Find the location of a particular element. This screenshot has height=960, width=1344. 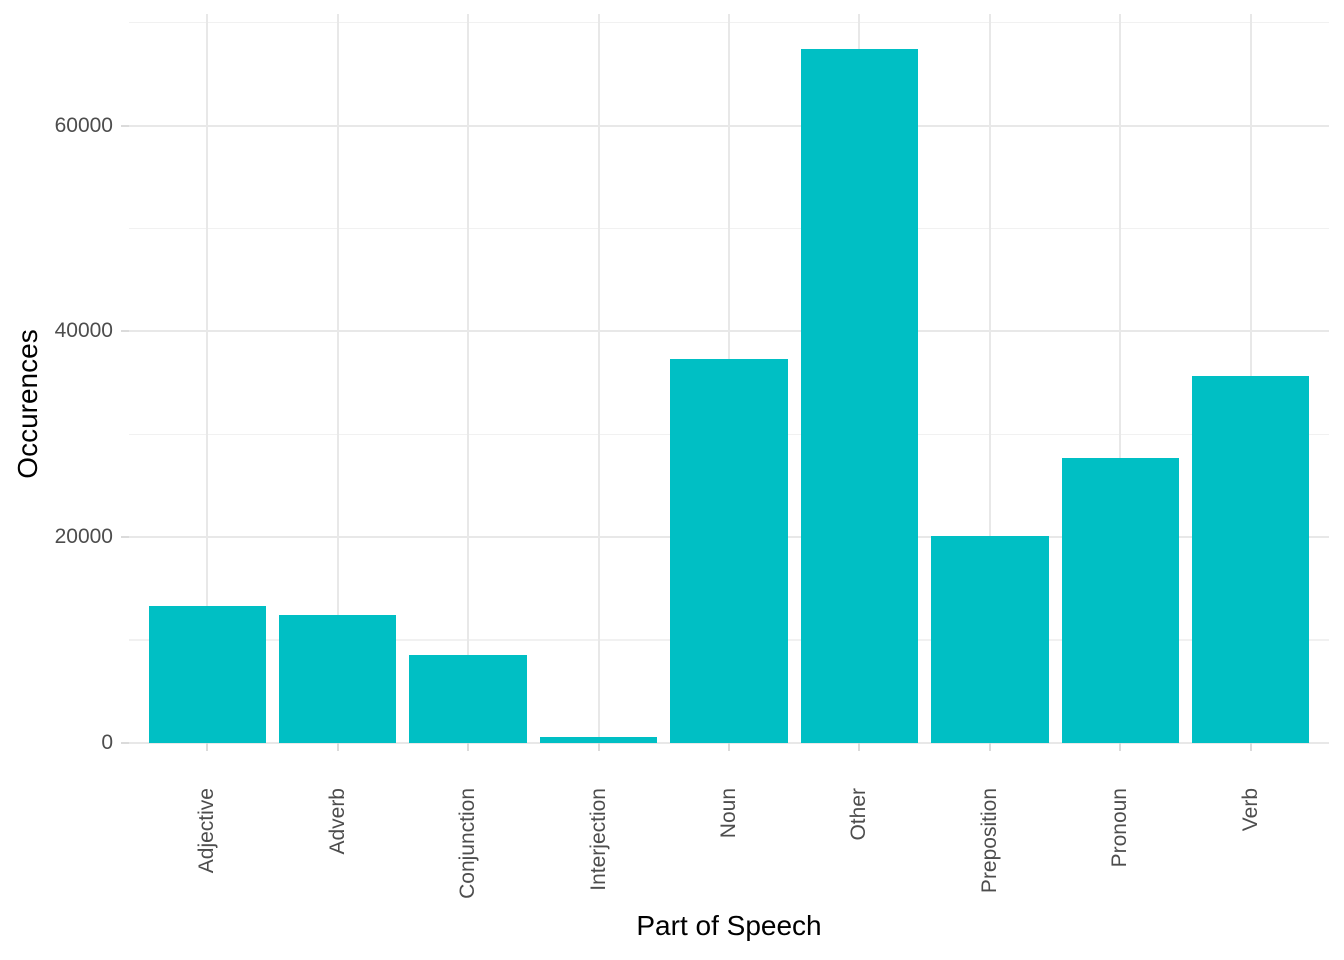

x-axis-tick-label: Preposition is located at coordinates (989, 841).